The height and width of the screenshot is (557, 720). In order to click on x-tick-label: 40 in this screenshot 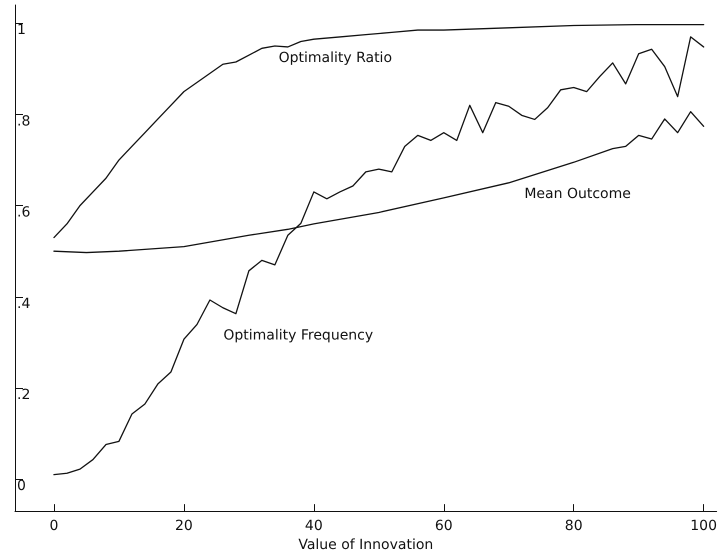, I will do `click(313, 526)`.